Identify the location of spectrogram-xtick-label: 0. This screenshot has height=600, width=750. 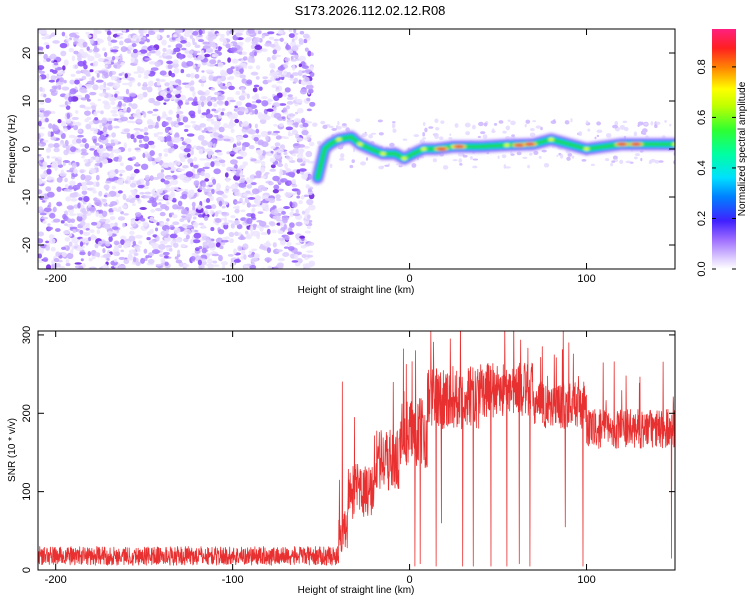
(410, 279).